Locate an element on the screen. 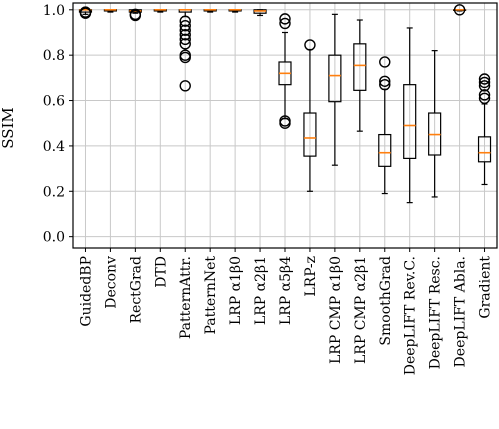  y-tick-label: 0.8 is located at coordinates (54, 56).